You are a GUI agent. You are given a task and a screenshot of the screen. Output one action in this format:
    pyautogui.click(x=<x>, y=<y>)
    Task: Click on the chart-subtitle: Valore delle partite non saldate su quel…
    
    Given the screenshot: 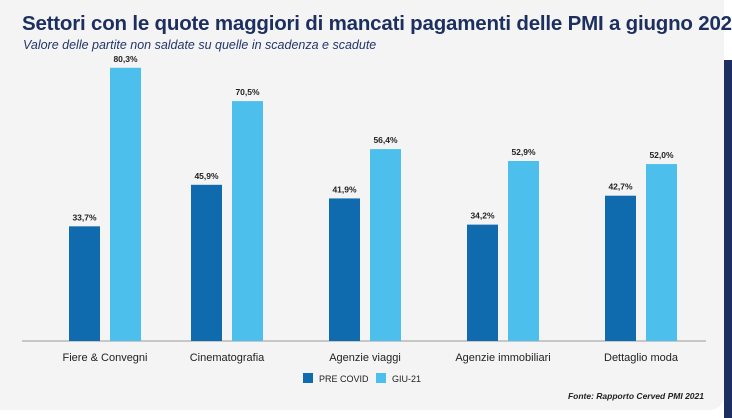 What is the action you would take?
    pyautogui.click(x=200, y=45)
    